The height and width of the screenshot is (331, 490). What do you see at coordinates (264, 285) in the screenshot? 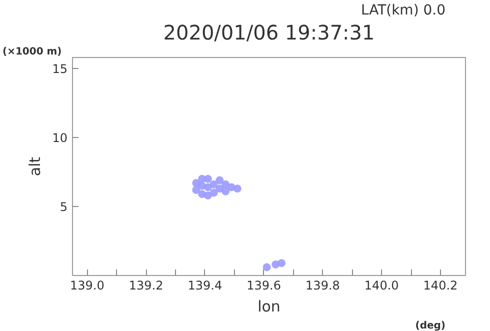
I see `x-tick-label: 139.6` at bounding box center [264, 285].